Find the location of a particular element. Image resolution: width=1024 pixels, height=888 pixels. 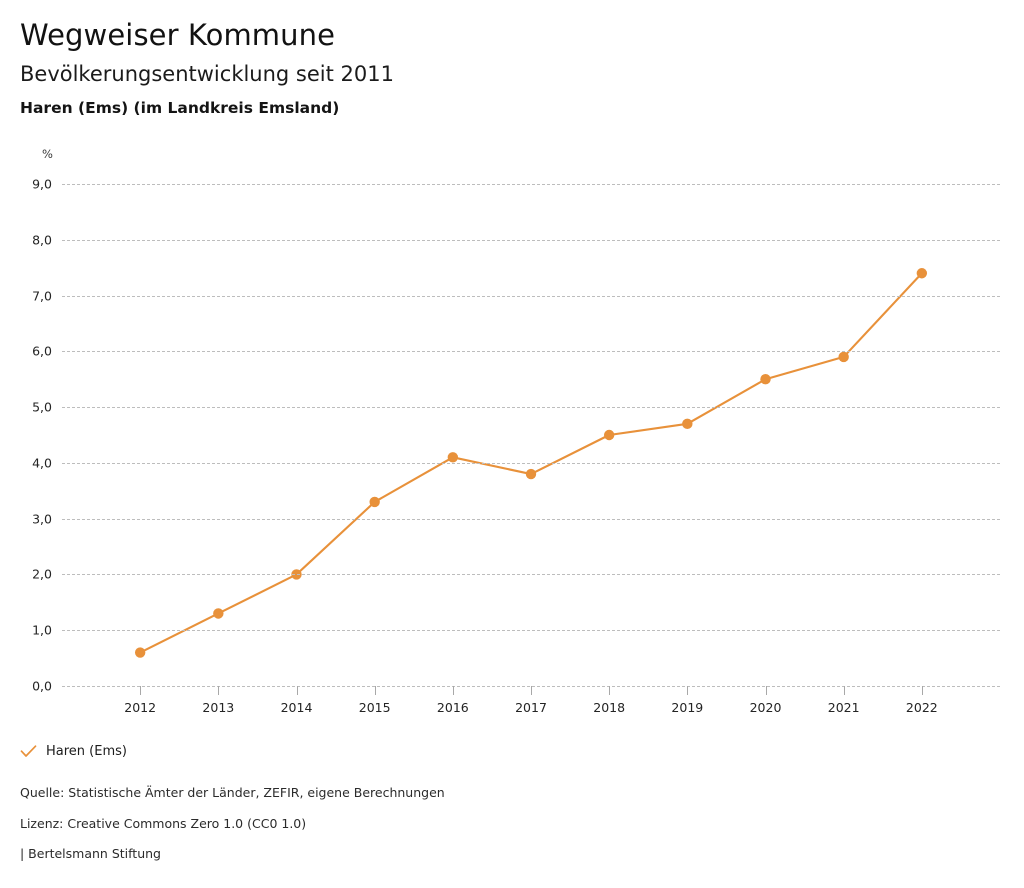

x-axis-tick-label: 2017 is located at coordinates (531, 707).